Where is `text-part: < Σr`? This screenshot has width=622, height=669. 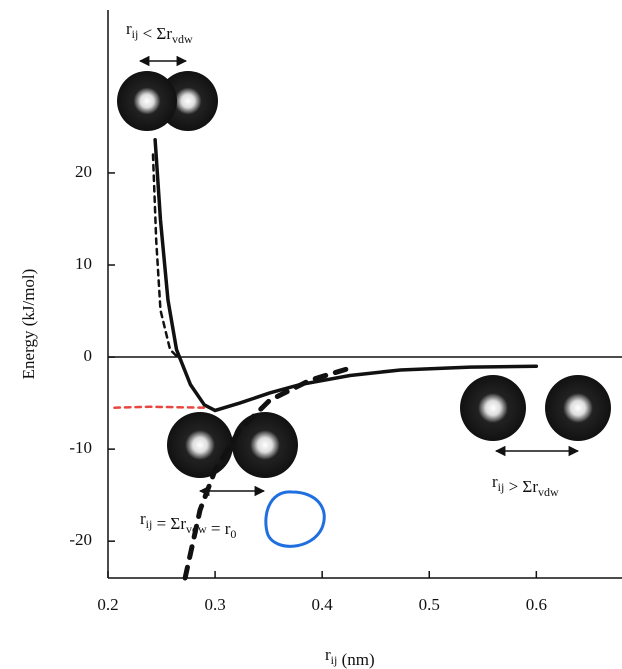 text-part: < Σr is located at coordinates (155, 33).